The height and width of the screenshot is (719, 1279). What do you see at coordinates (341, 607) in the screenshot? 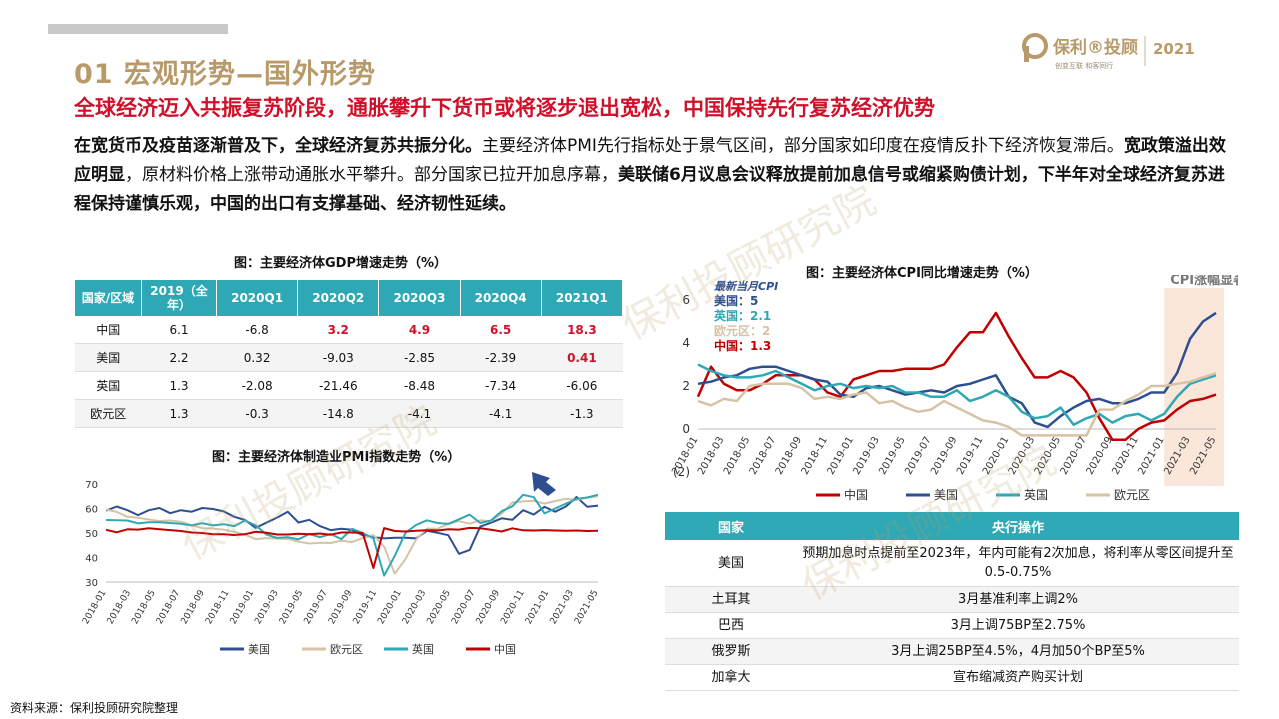
I see `x-tick-label: 2019-09` at bounding box center [341, 607].